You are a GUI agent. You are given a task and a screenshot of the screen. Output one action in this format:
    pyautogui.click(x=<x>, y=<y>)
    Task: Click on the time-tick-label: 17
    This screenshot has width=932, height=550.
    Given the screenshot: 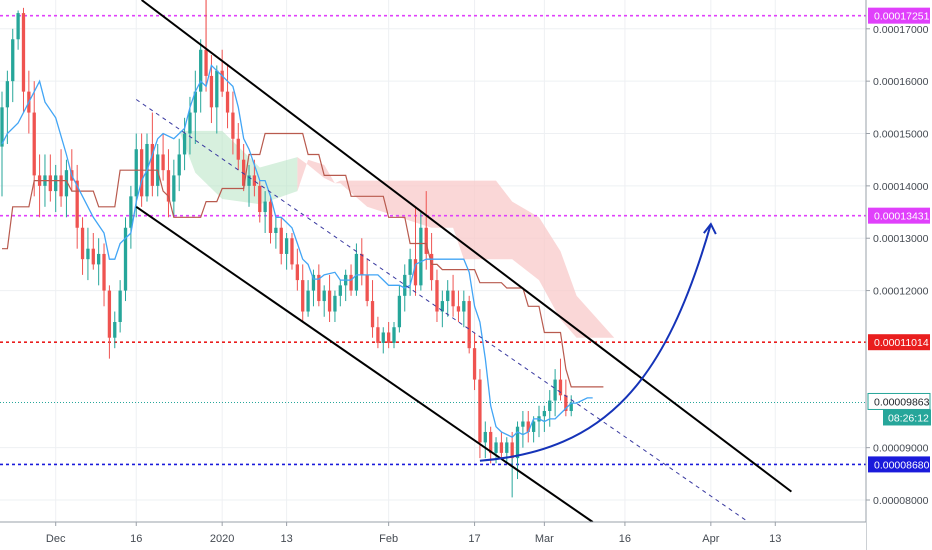 What is the action you would take?
    pyautogui.click(x=474, y=539)
    